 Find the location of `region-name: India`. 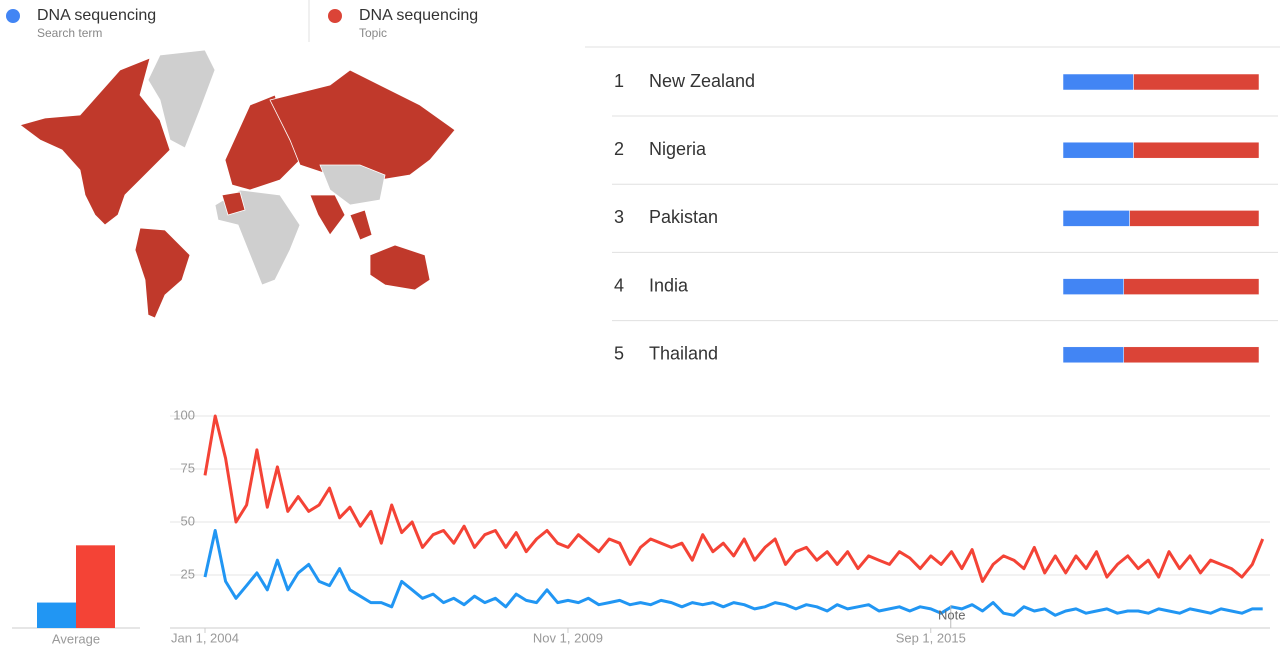

region-name: India is located at coordinates (669, 285).